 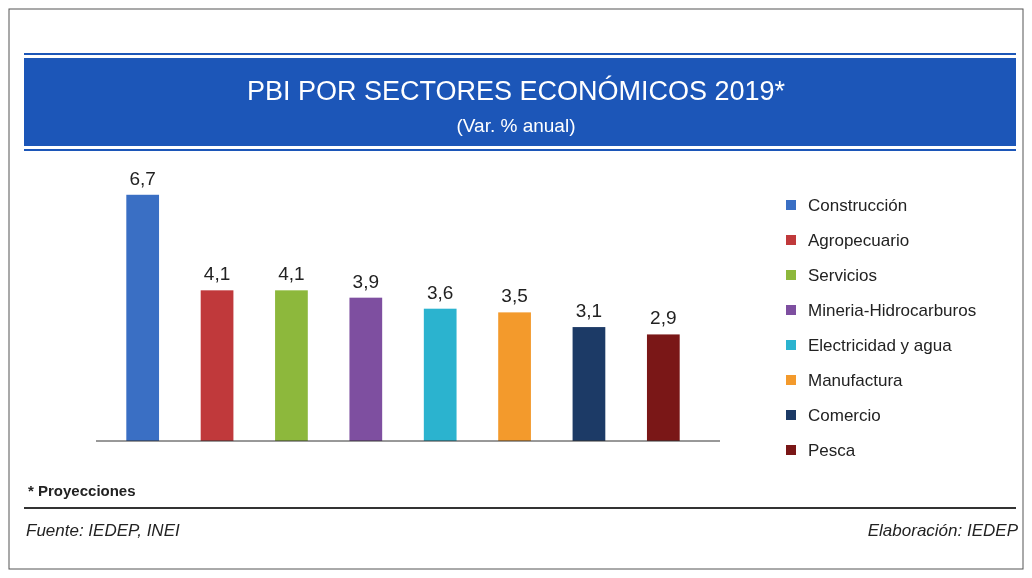 I want to click on data-label: 3,9, so click(x=366, y=281).